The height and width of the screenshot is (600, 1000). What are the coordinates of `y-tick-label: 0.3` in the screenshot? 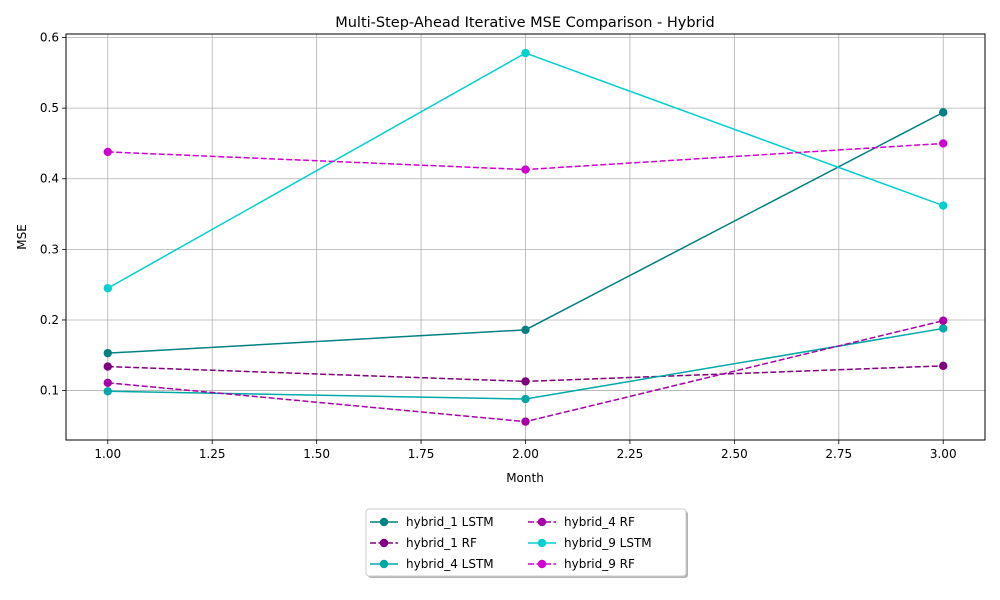 It's located at (49, 249).